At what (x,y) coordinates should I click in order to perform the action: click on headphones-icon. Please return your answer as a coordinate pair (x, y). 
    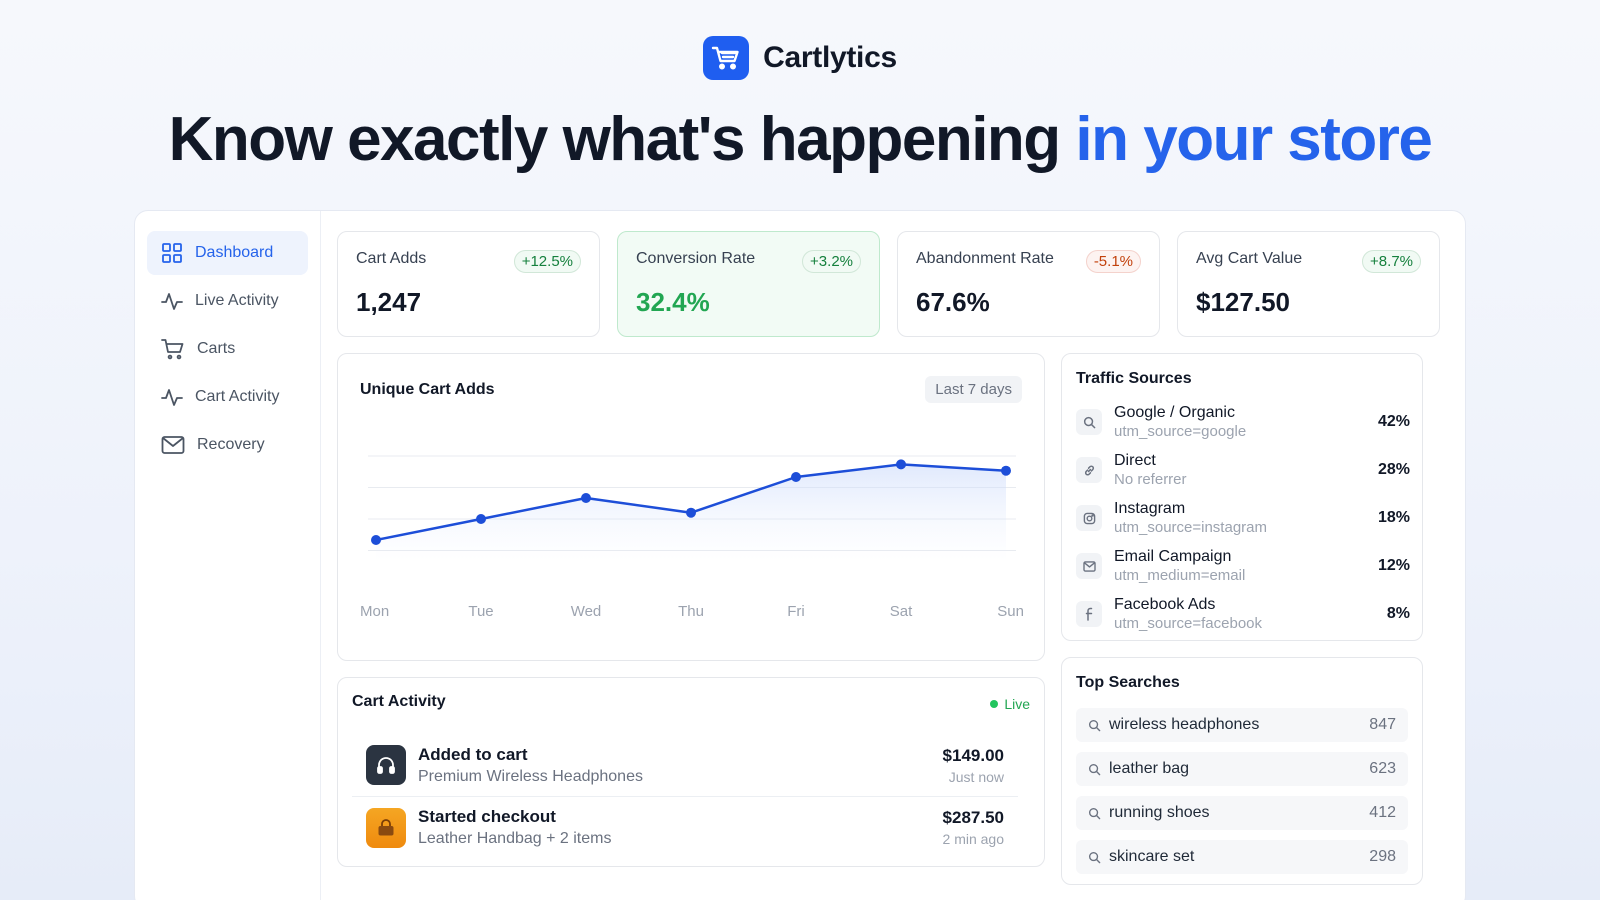
    Looking at the image, I should click on (386, 765).